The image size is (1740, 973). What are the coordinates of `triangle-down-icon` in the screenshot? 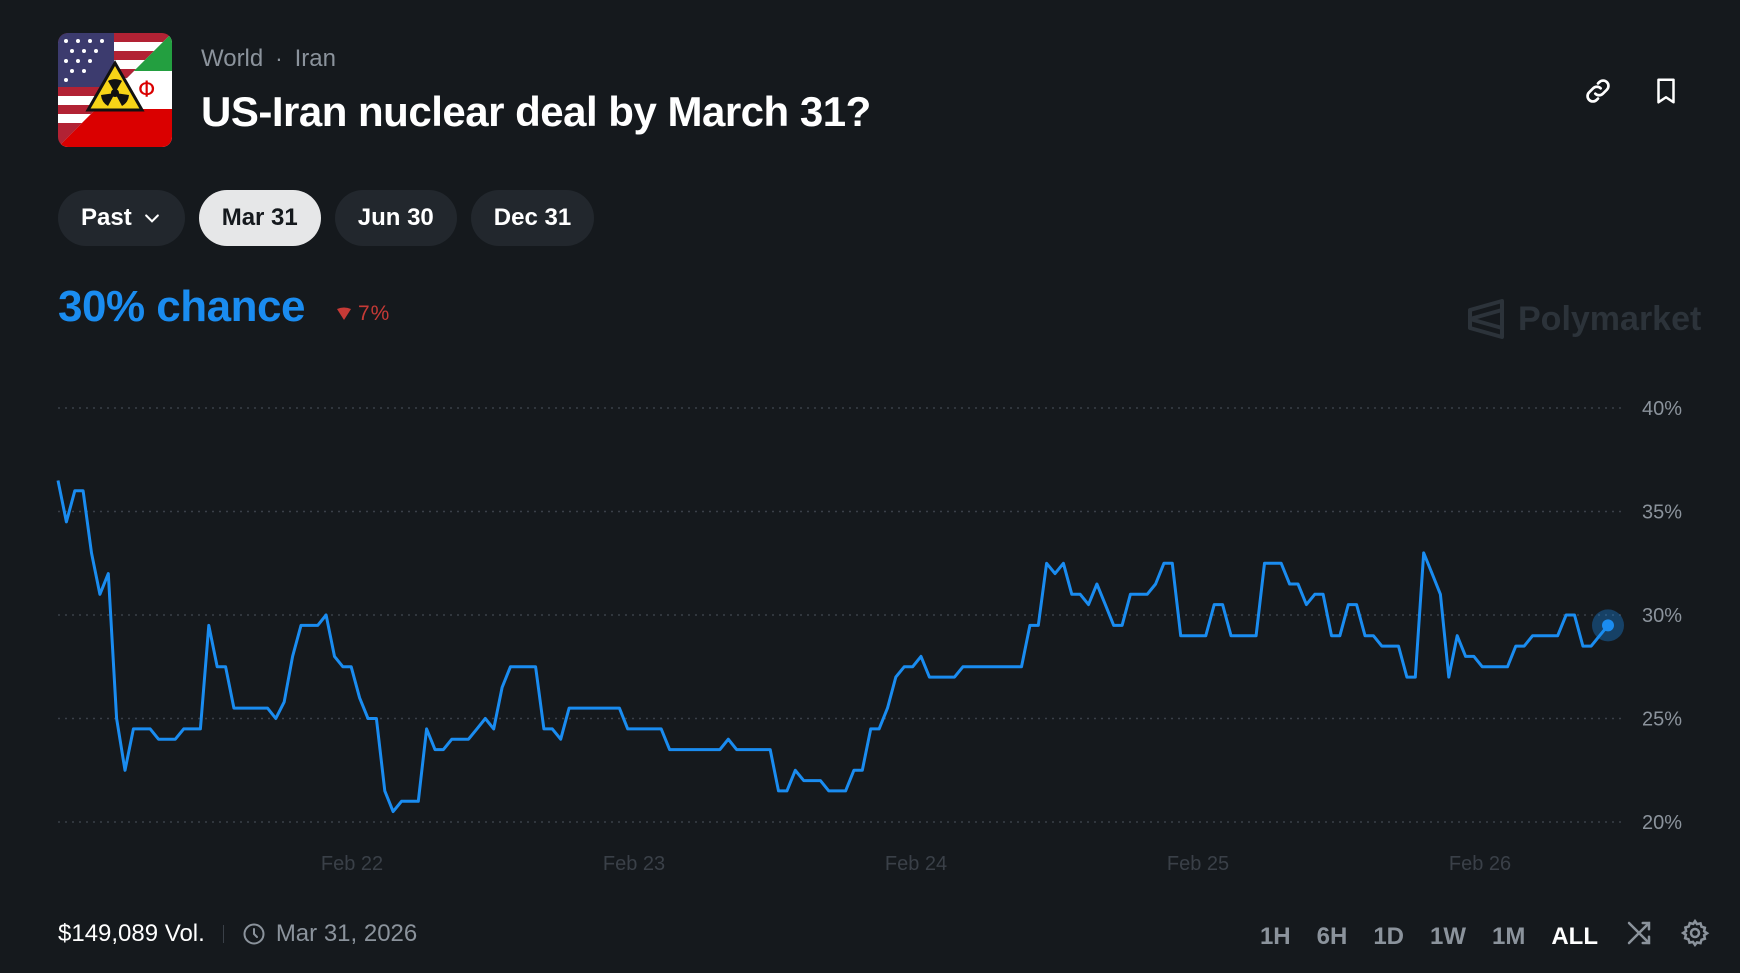 It's located at (344, 313).